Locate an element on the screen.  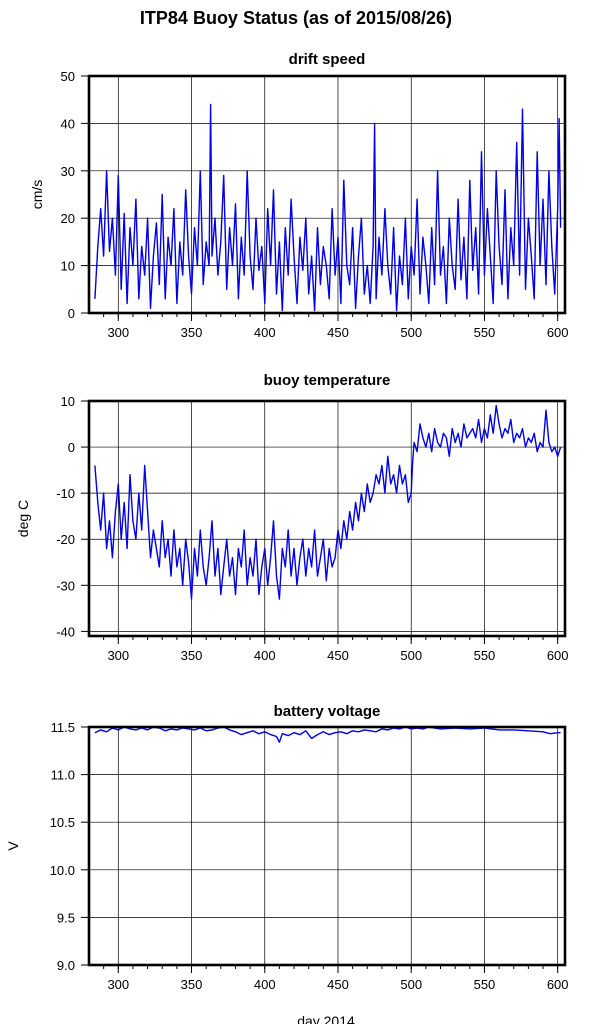
y-tick-label: 30 is located at coordinates (68, 171).